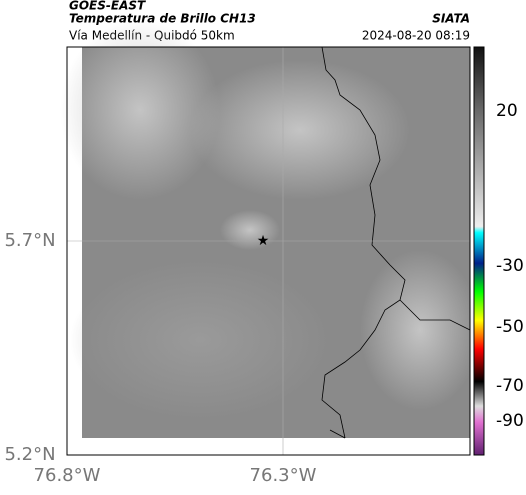 The width and height of the screenshot is (526, 495). Describe the element at coordinates (416, 36) in the screenshot. I see `timestamp: 2024-08-20 08:19` at that location.